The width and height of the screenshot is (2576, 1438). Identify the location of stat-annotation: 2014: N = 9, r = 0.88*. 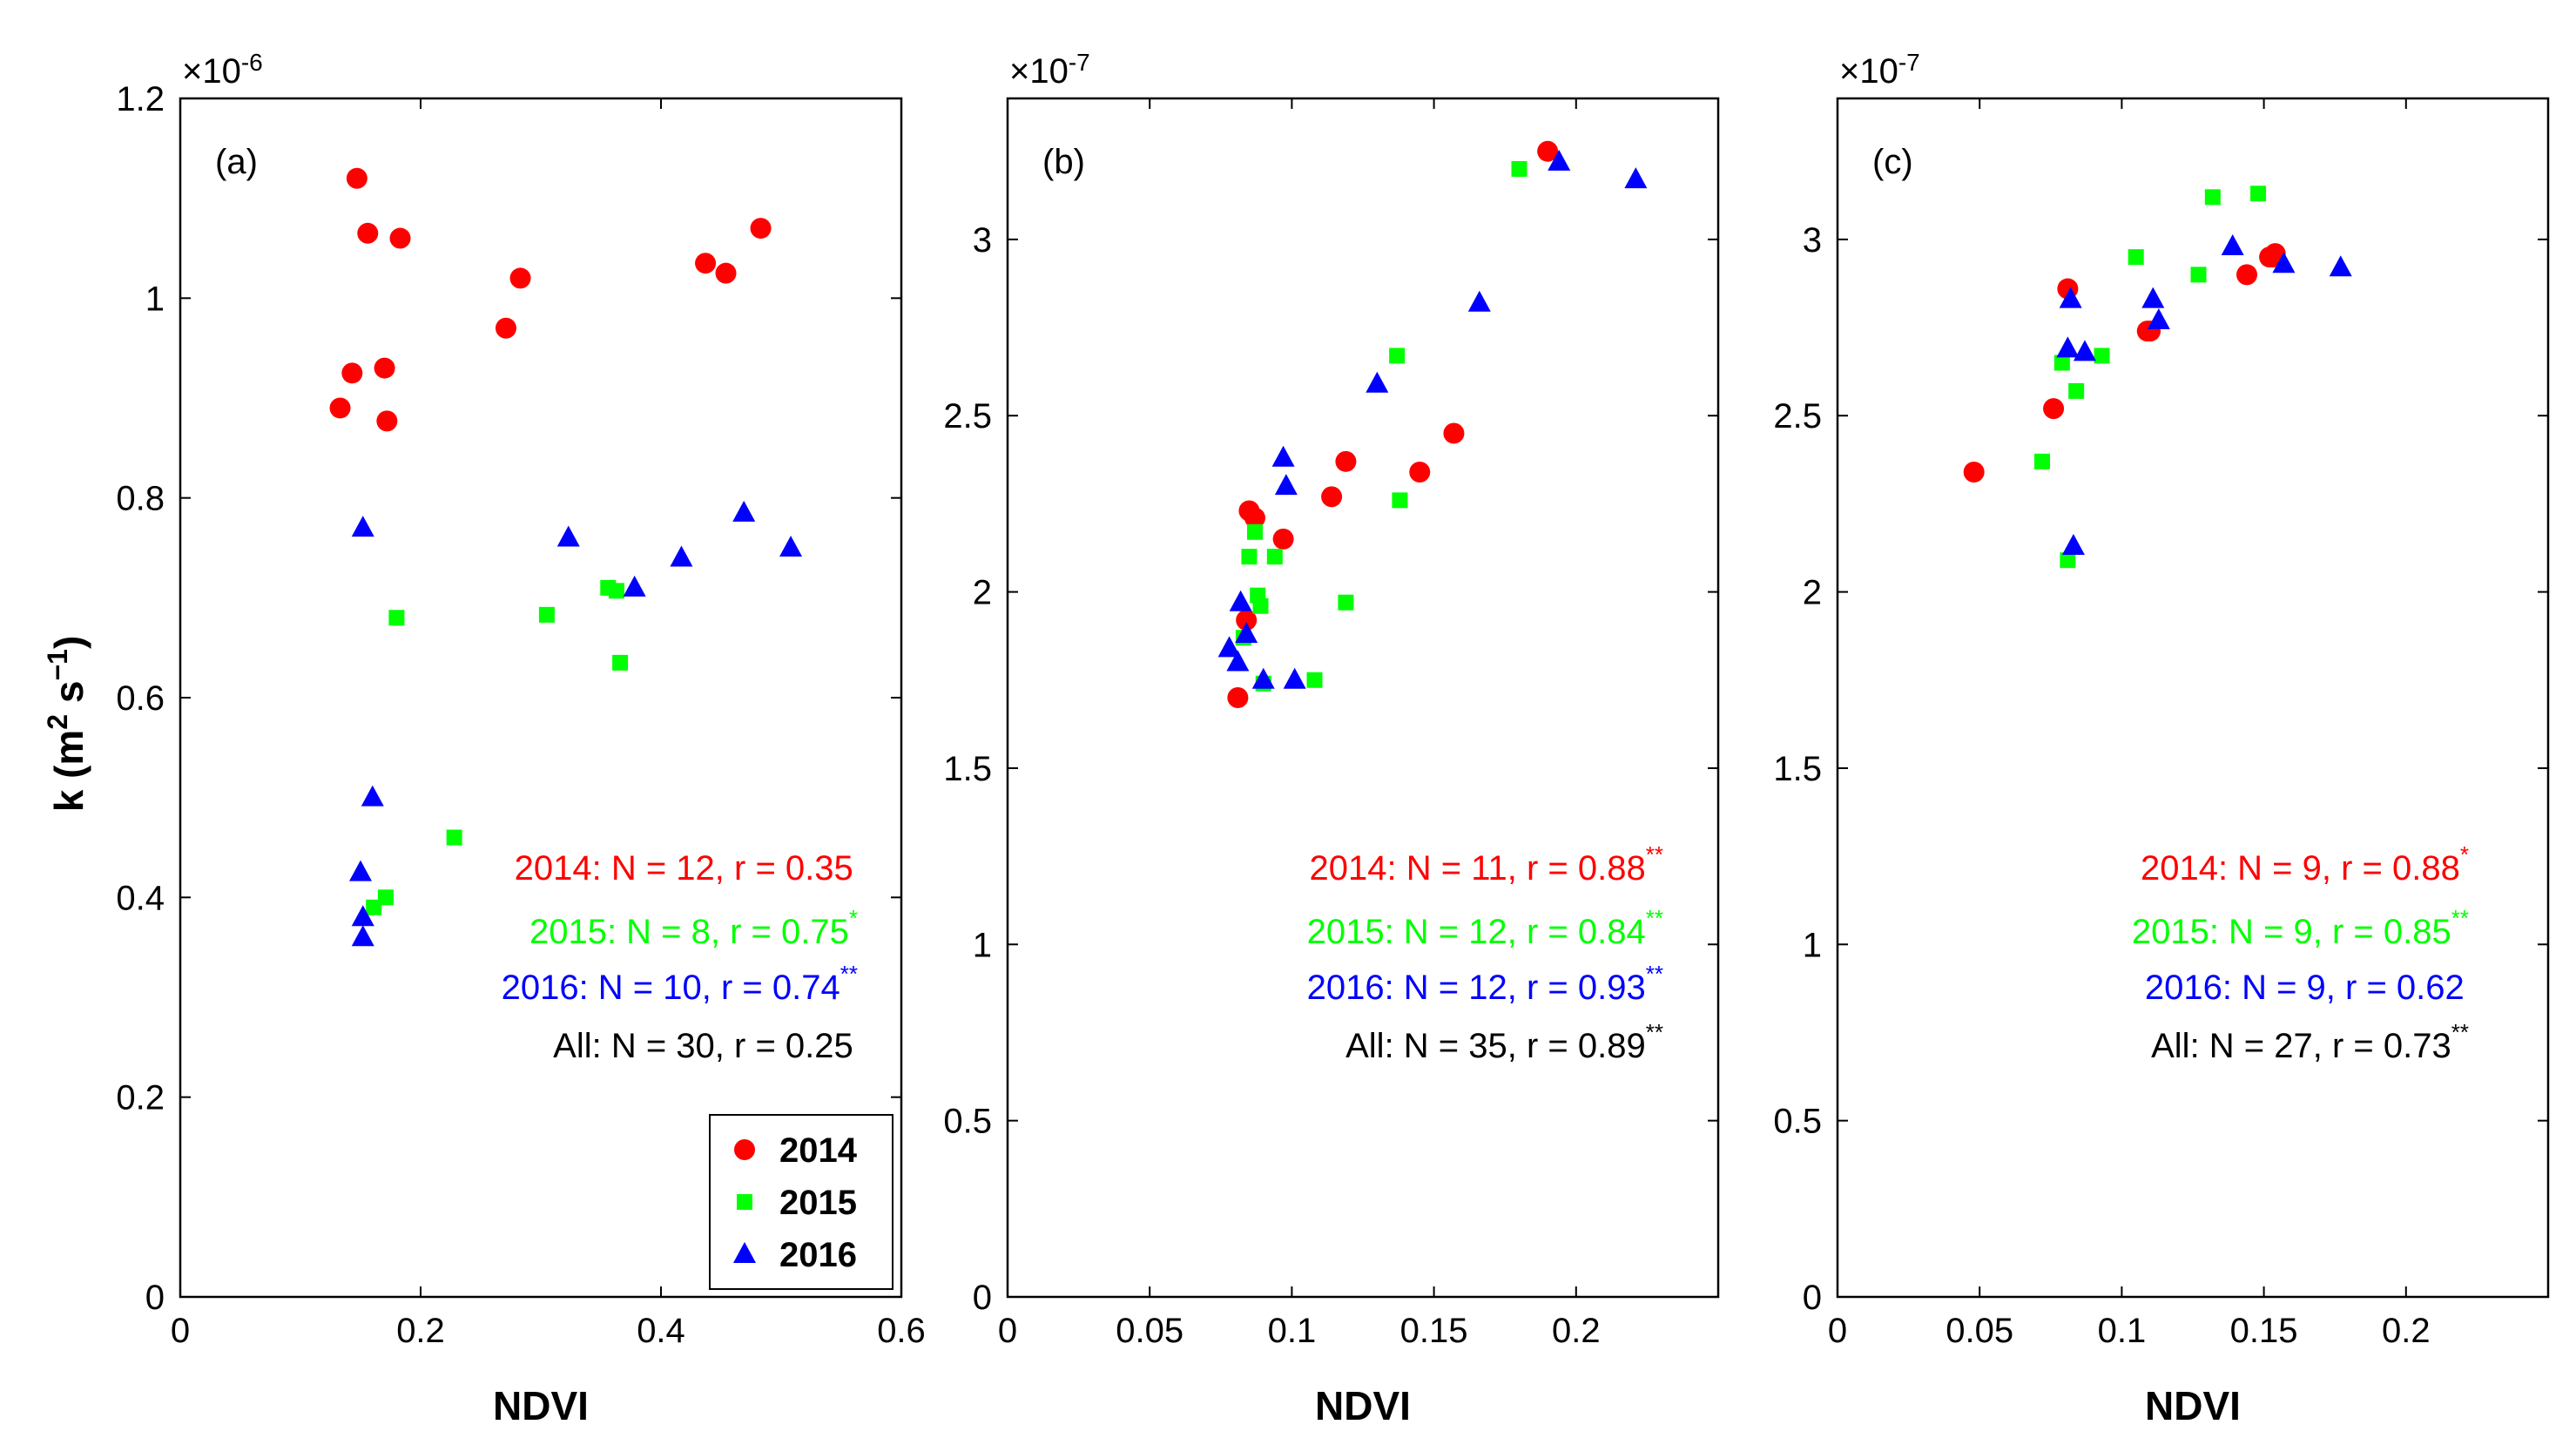
(2305, 864).